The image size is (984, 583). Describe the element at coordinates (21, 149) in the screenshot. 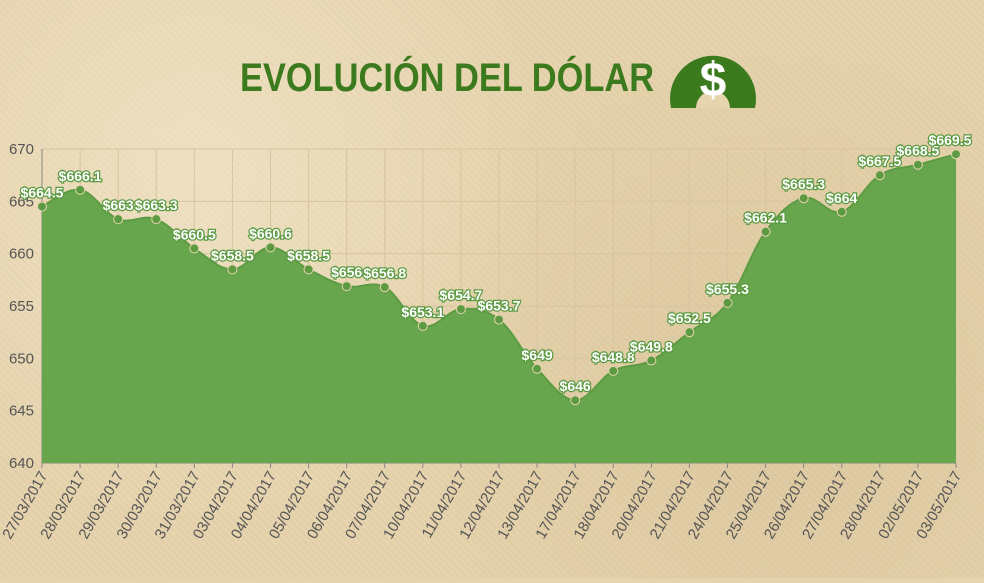

I see `y-tick-label: 670` at that location.